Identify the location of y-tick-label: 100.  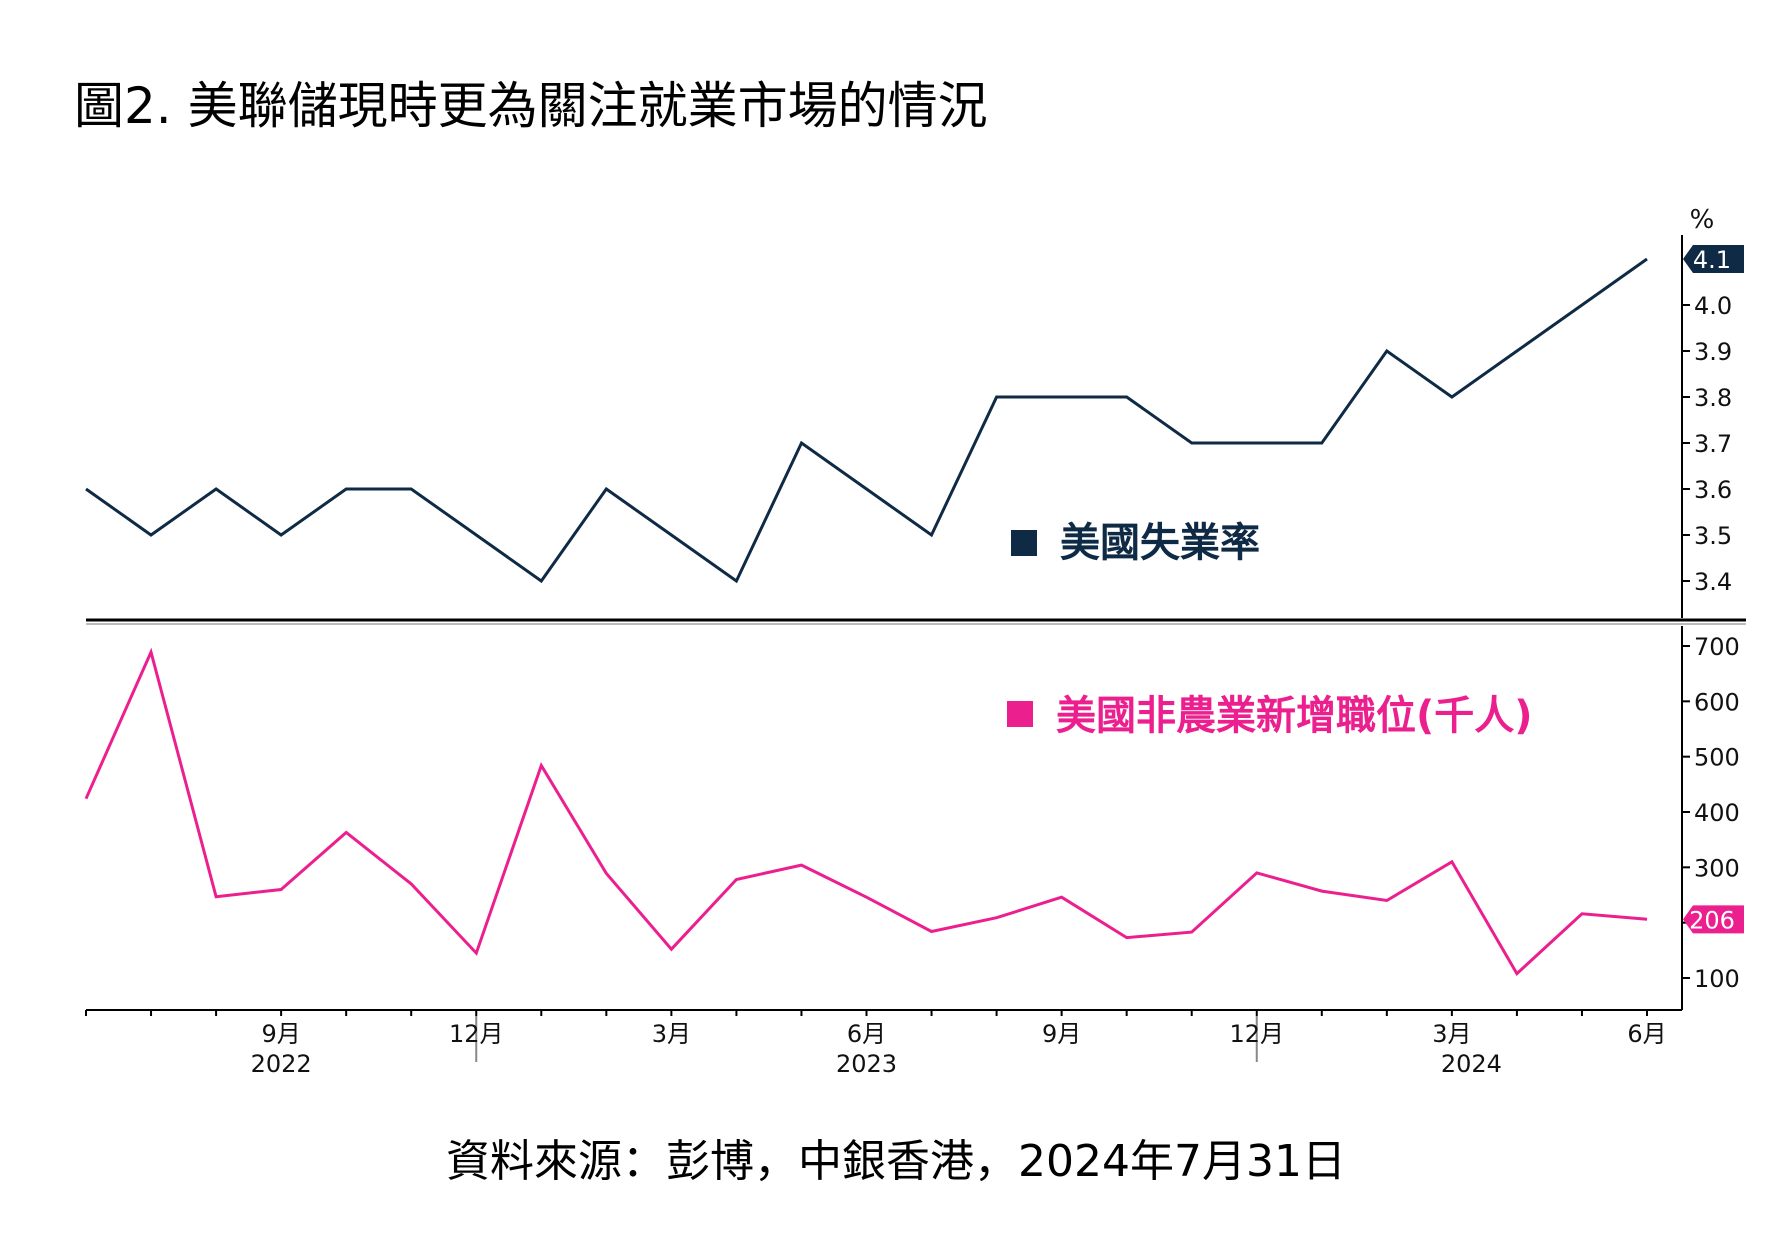
(1717, 979).